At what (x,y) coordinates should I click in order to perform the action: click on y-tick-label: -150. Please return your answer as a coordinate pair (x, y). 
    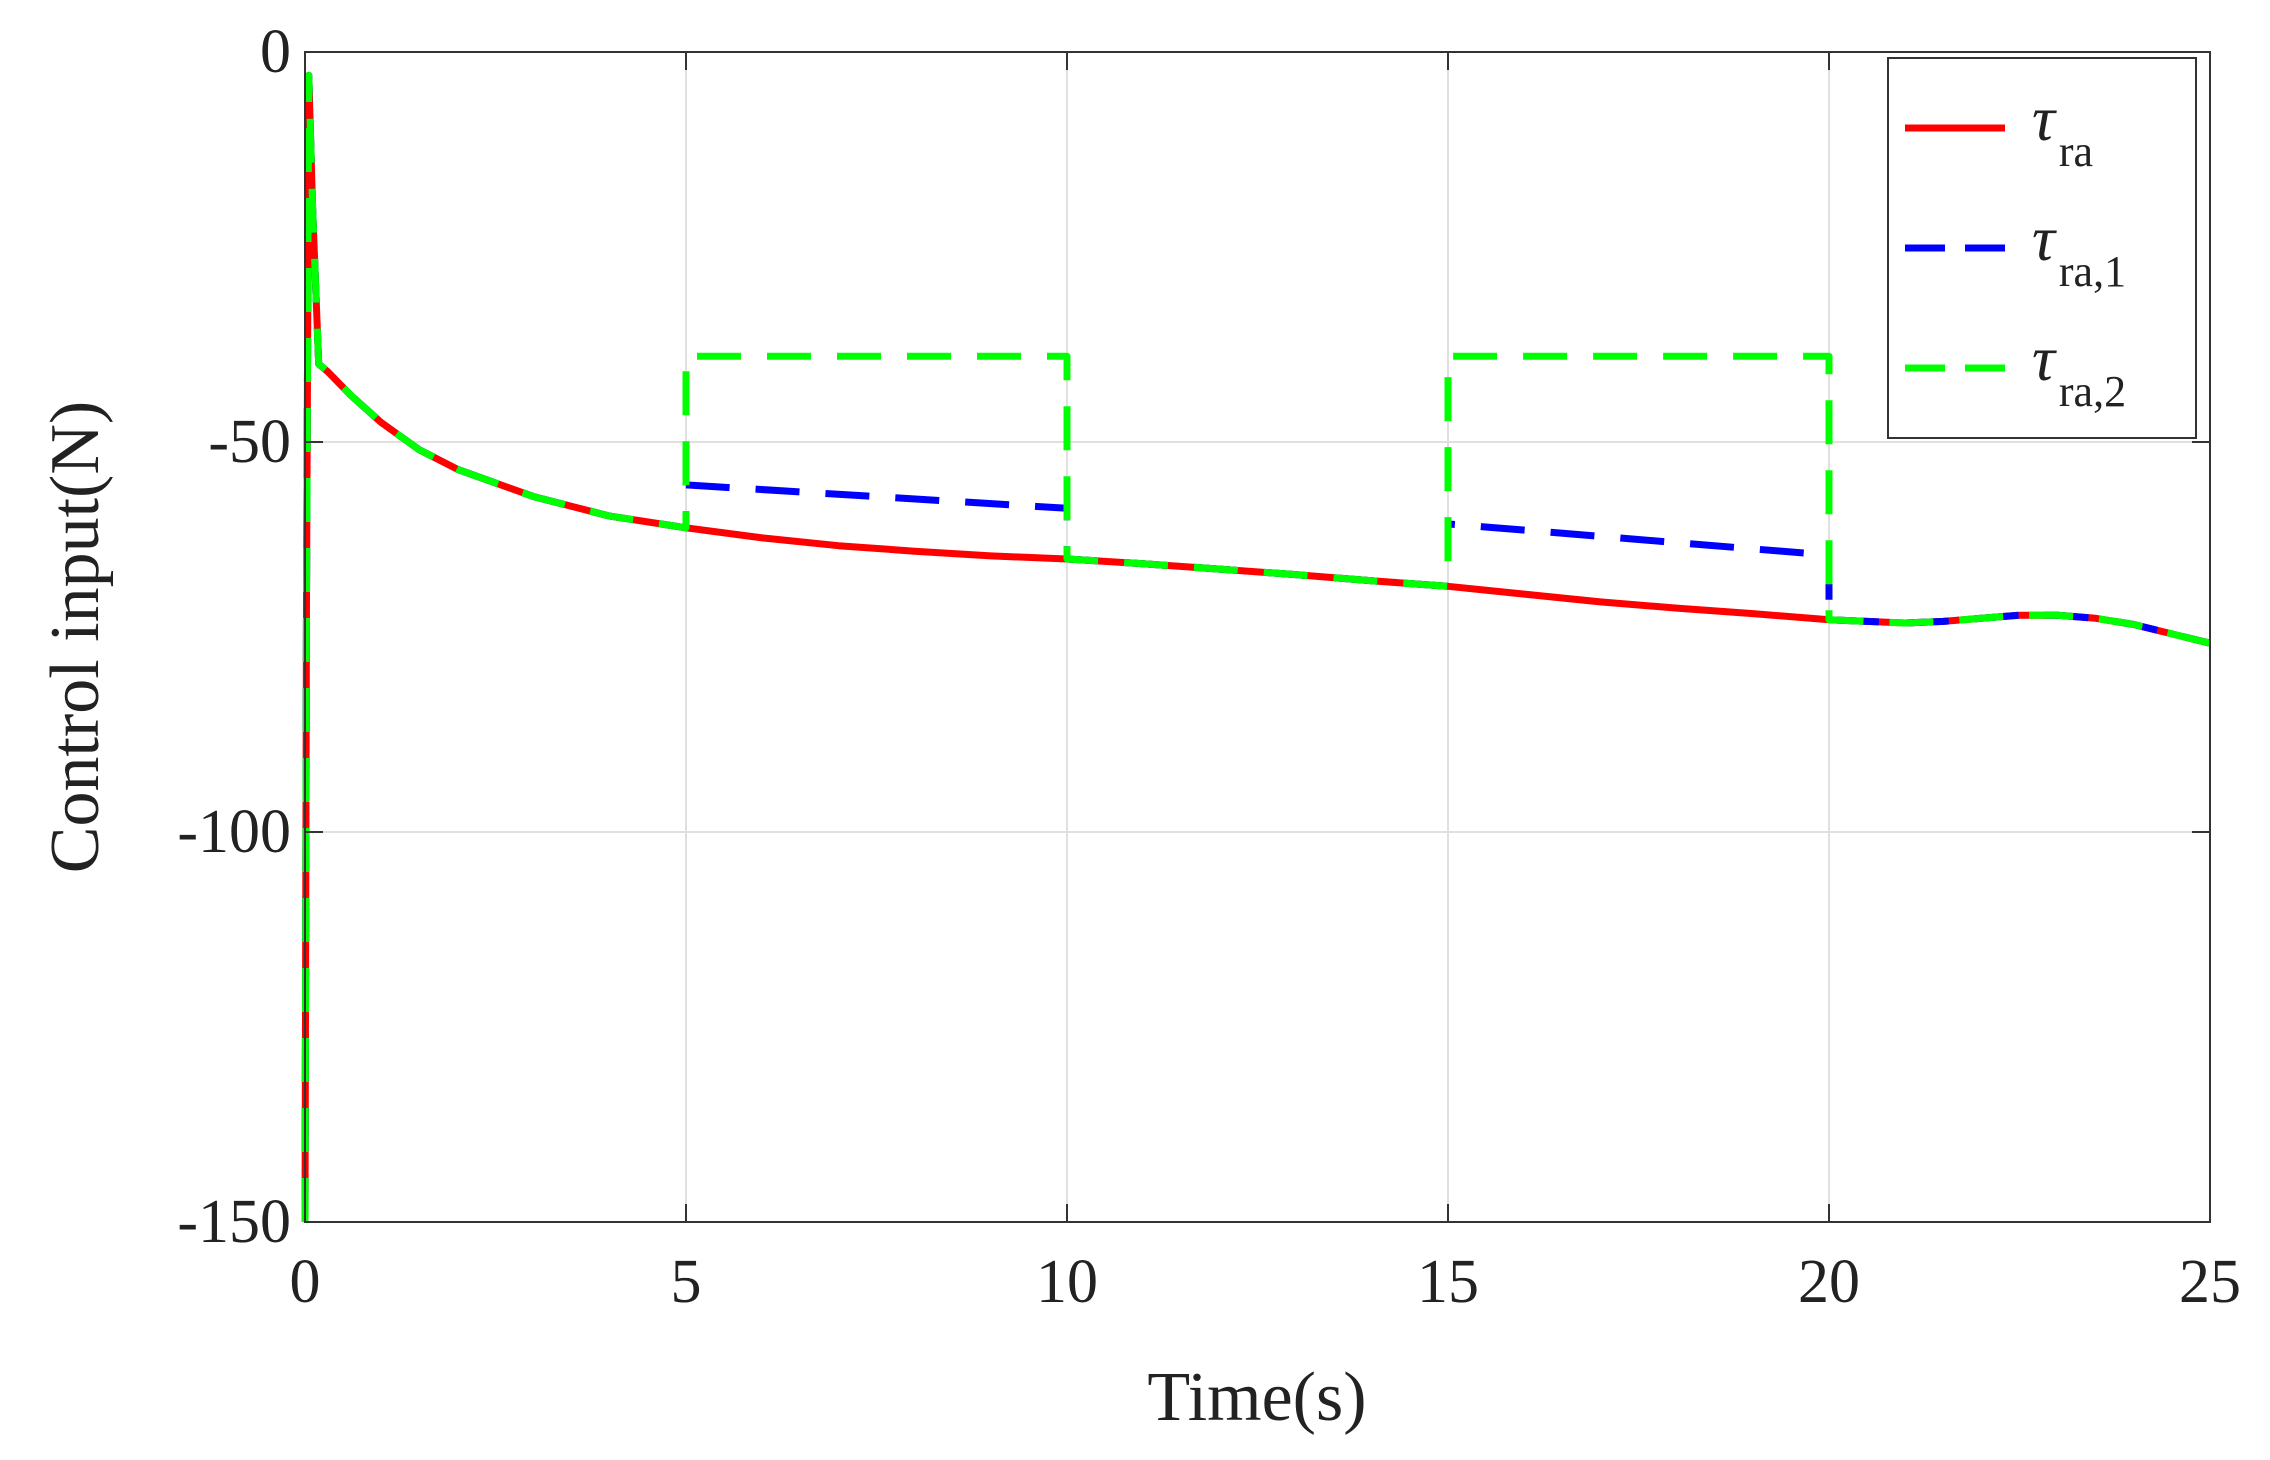
    Looking at the image, I should click on (234, 1222).